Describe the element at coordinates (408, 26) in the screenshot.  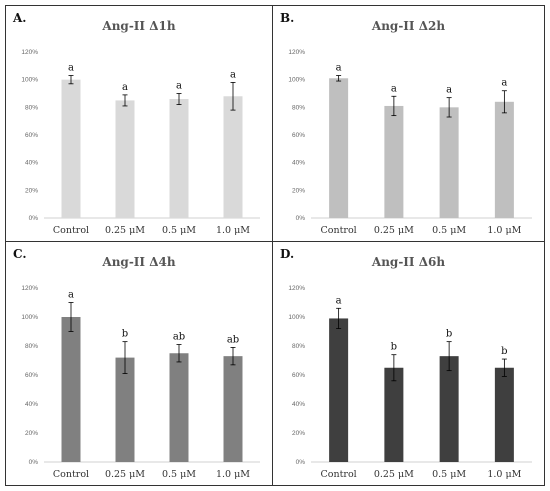
I see `chart-title: Ang-II Δ2h` at that location.